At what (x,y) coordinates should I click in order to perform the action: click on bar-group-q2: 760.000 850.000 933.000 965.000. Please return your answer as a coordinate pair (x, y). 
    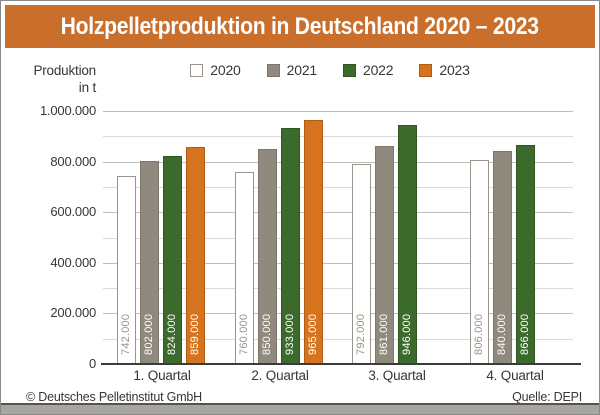
    Looking at the image, I should click on (279, 242).